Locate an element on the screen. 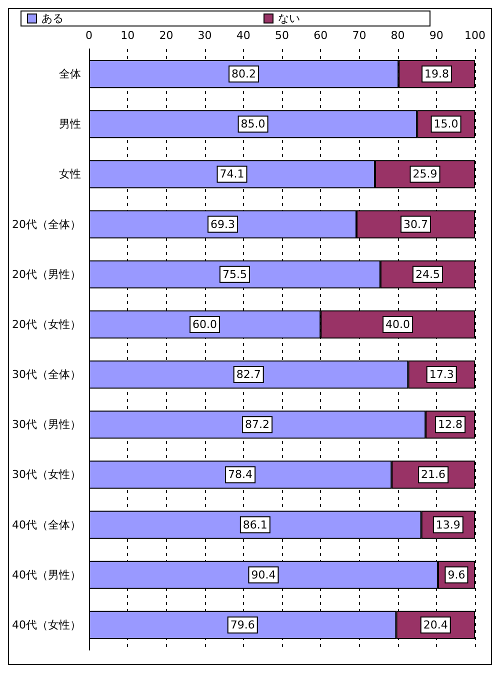 Image resolution: width=500 pixels, height=673 pixels. data-label: 60.0 is located at coordinates (205, 324).